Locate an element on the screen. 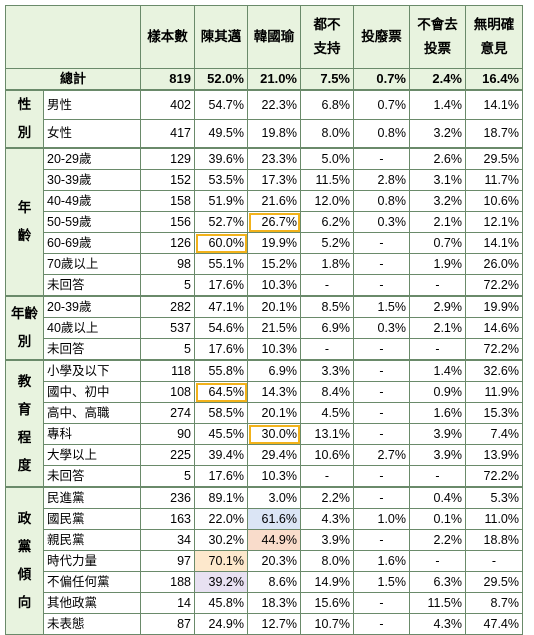 The image size is (534, 635). column-header-line: 投票 is located at coordinates (437, 48).